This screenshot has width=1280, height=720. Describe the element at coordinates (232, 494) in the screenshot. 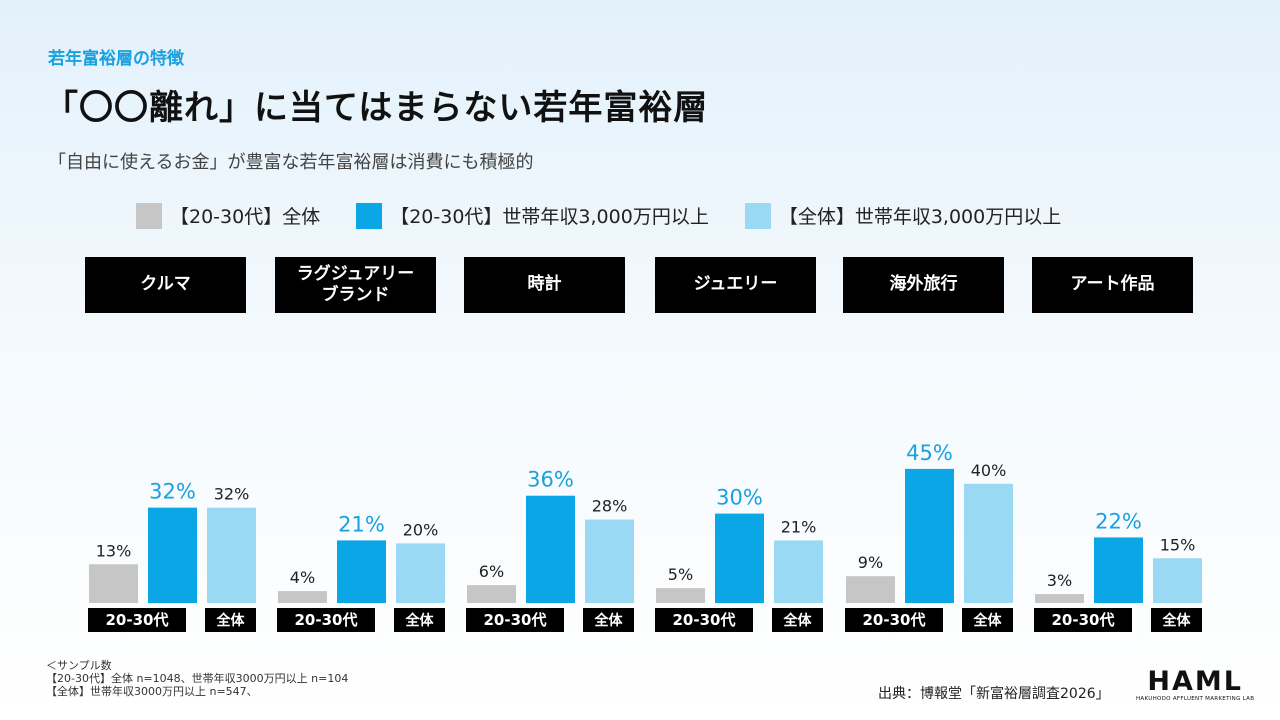

I see `data-label-car-all-affluent: 32%` at that location.